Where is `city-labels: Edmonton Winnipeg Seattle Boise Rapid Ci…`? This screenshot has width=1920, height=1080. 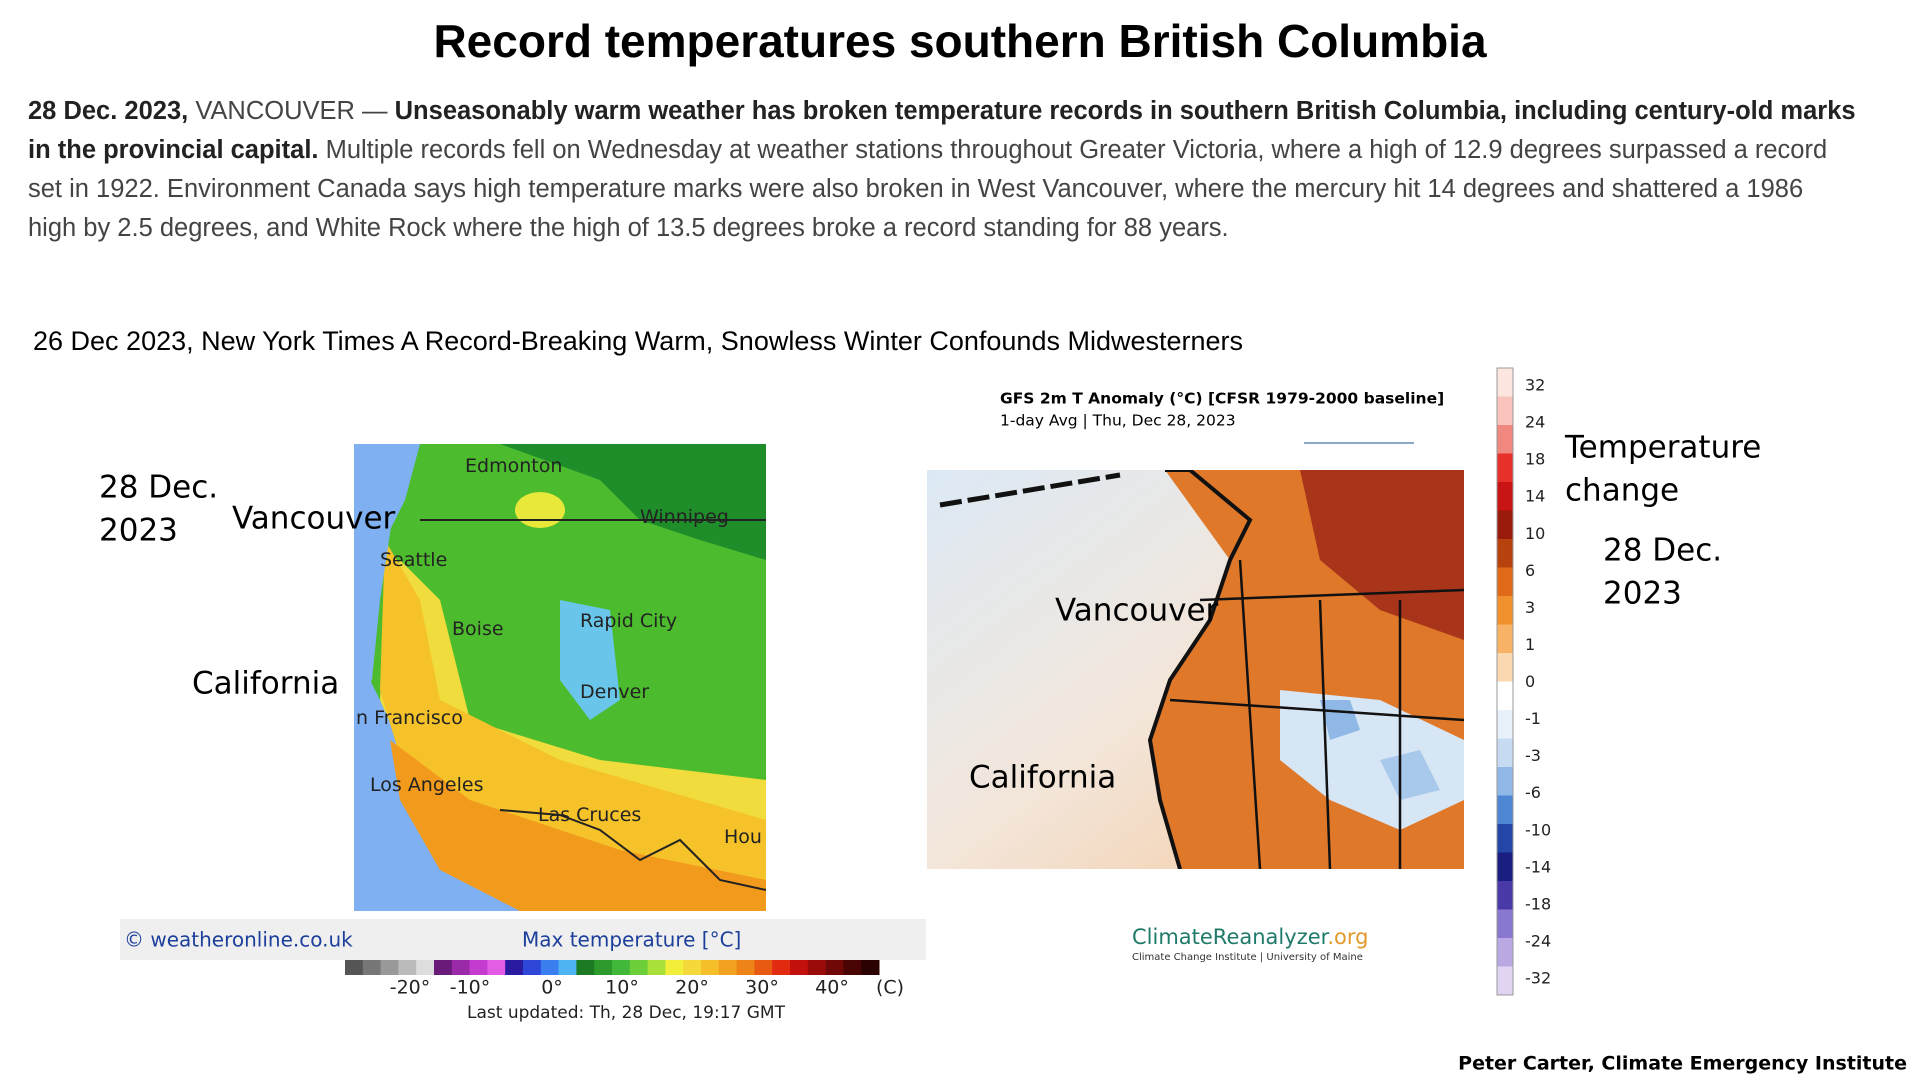
city-labels: Edmonton Winnipeg Seattle Boise Rapid Ci… is located at coordinates (559, 651).